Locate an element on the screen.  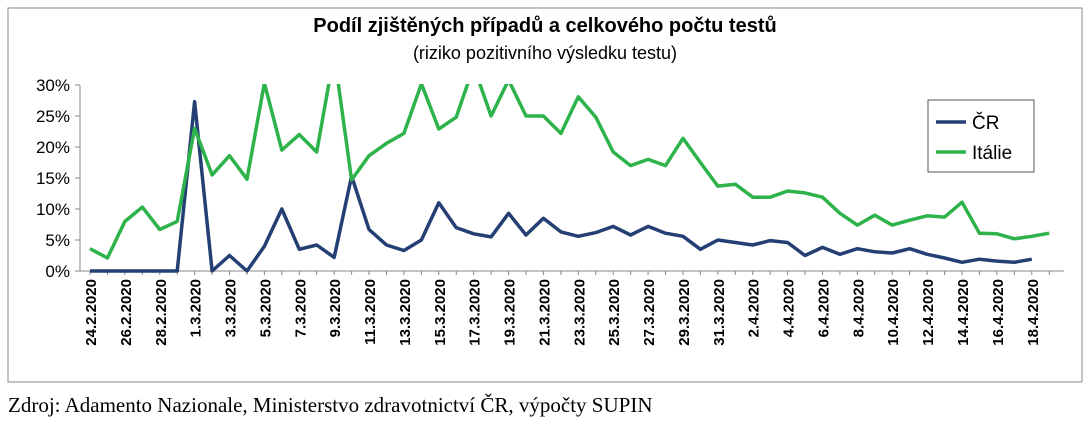
x-tick-label: 14.4.2020 is located at coordinates (963, 312).